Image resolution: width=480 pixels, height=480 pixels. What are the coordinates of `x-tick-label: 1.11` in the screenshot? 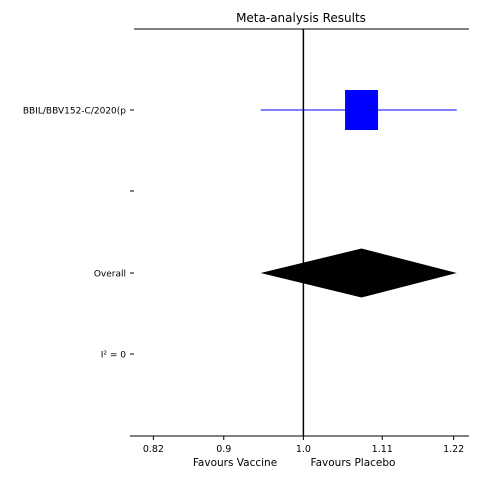 It's located at (382, 449).